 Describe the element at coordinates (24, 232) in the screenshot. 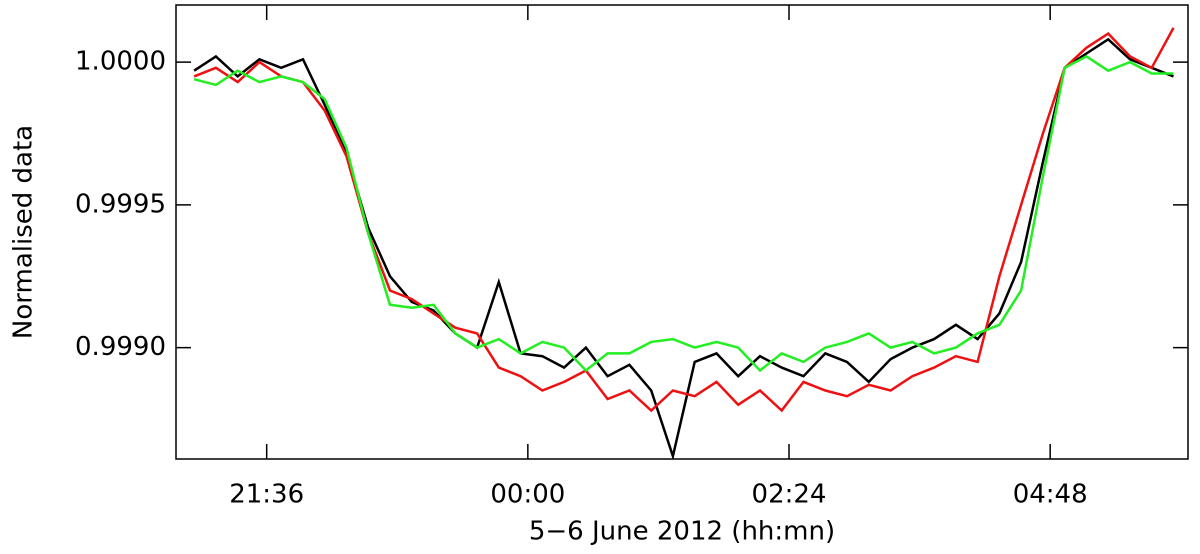

I see `y-axis-label: Normalised data` at that location.